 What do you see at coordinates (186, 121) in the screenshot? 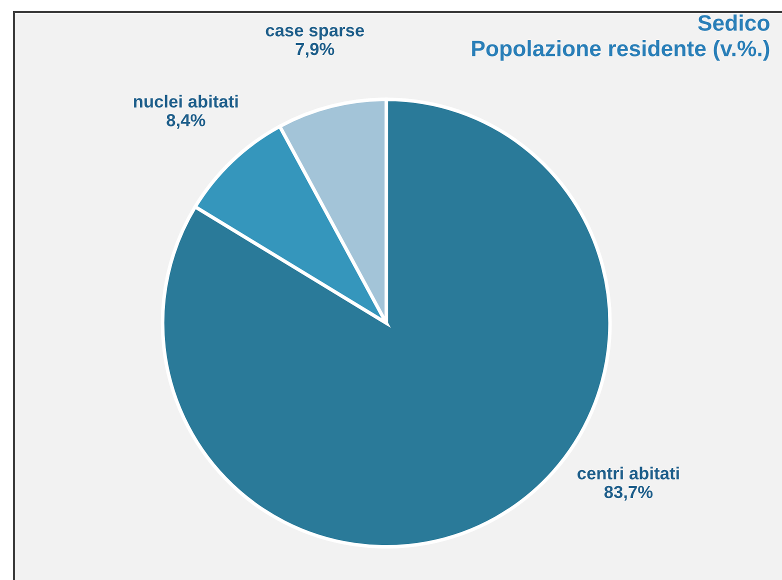
I see `data-label: 8,4%` at bounding box center [186, 121].